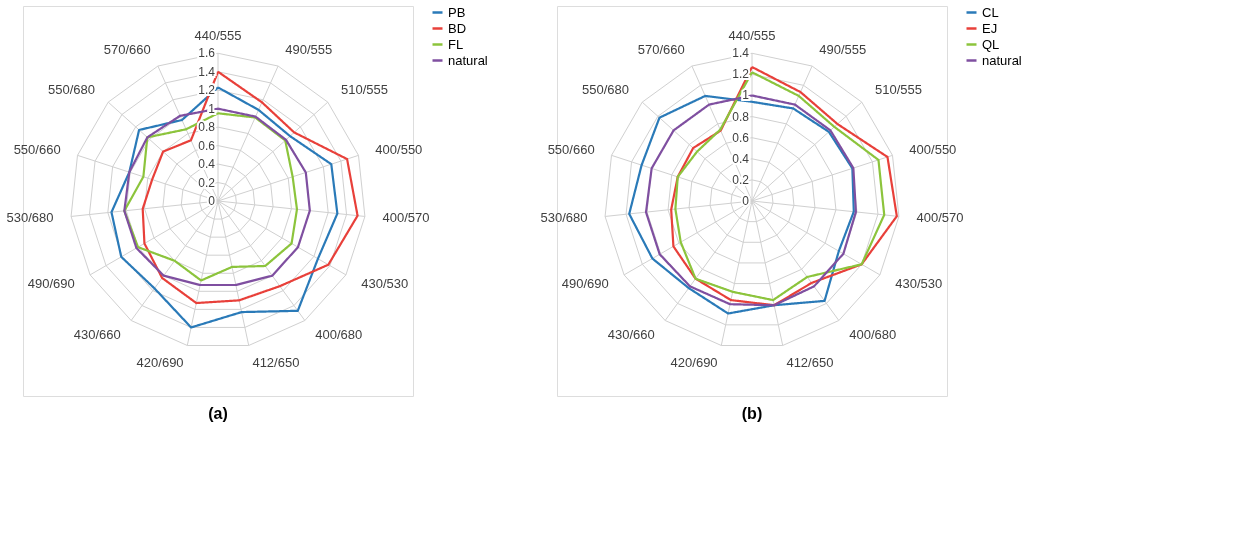 The image size is (1248, 536). Describe the element at coordinates (752, 413) in the screenshot. I see `text: (b)` at that location.